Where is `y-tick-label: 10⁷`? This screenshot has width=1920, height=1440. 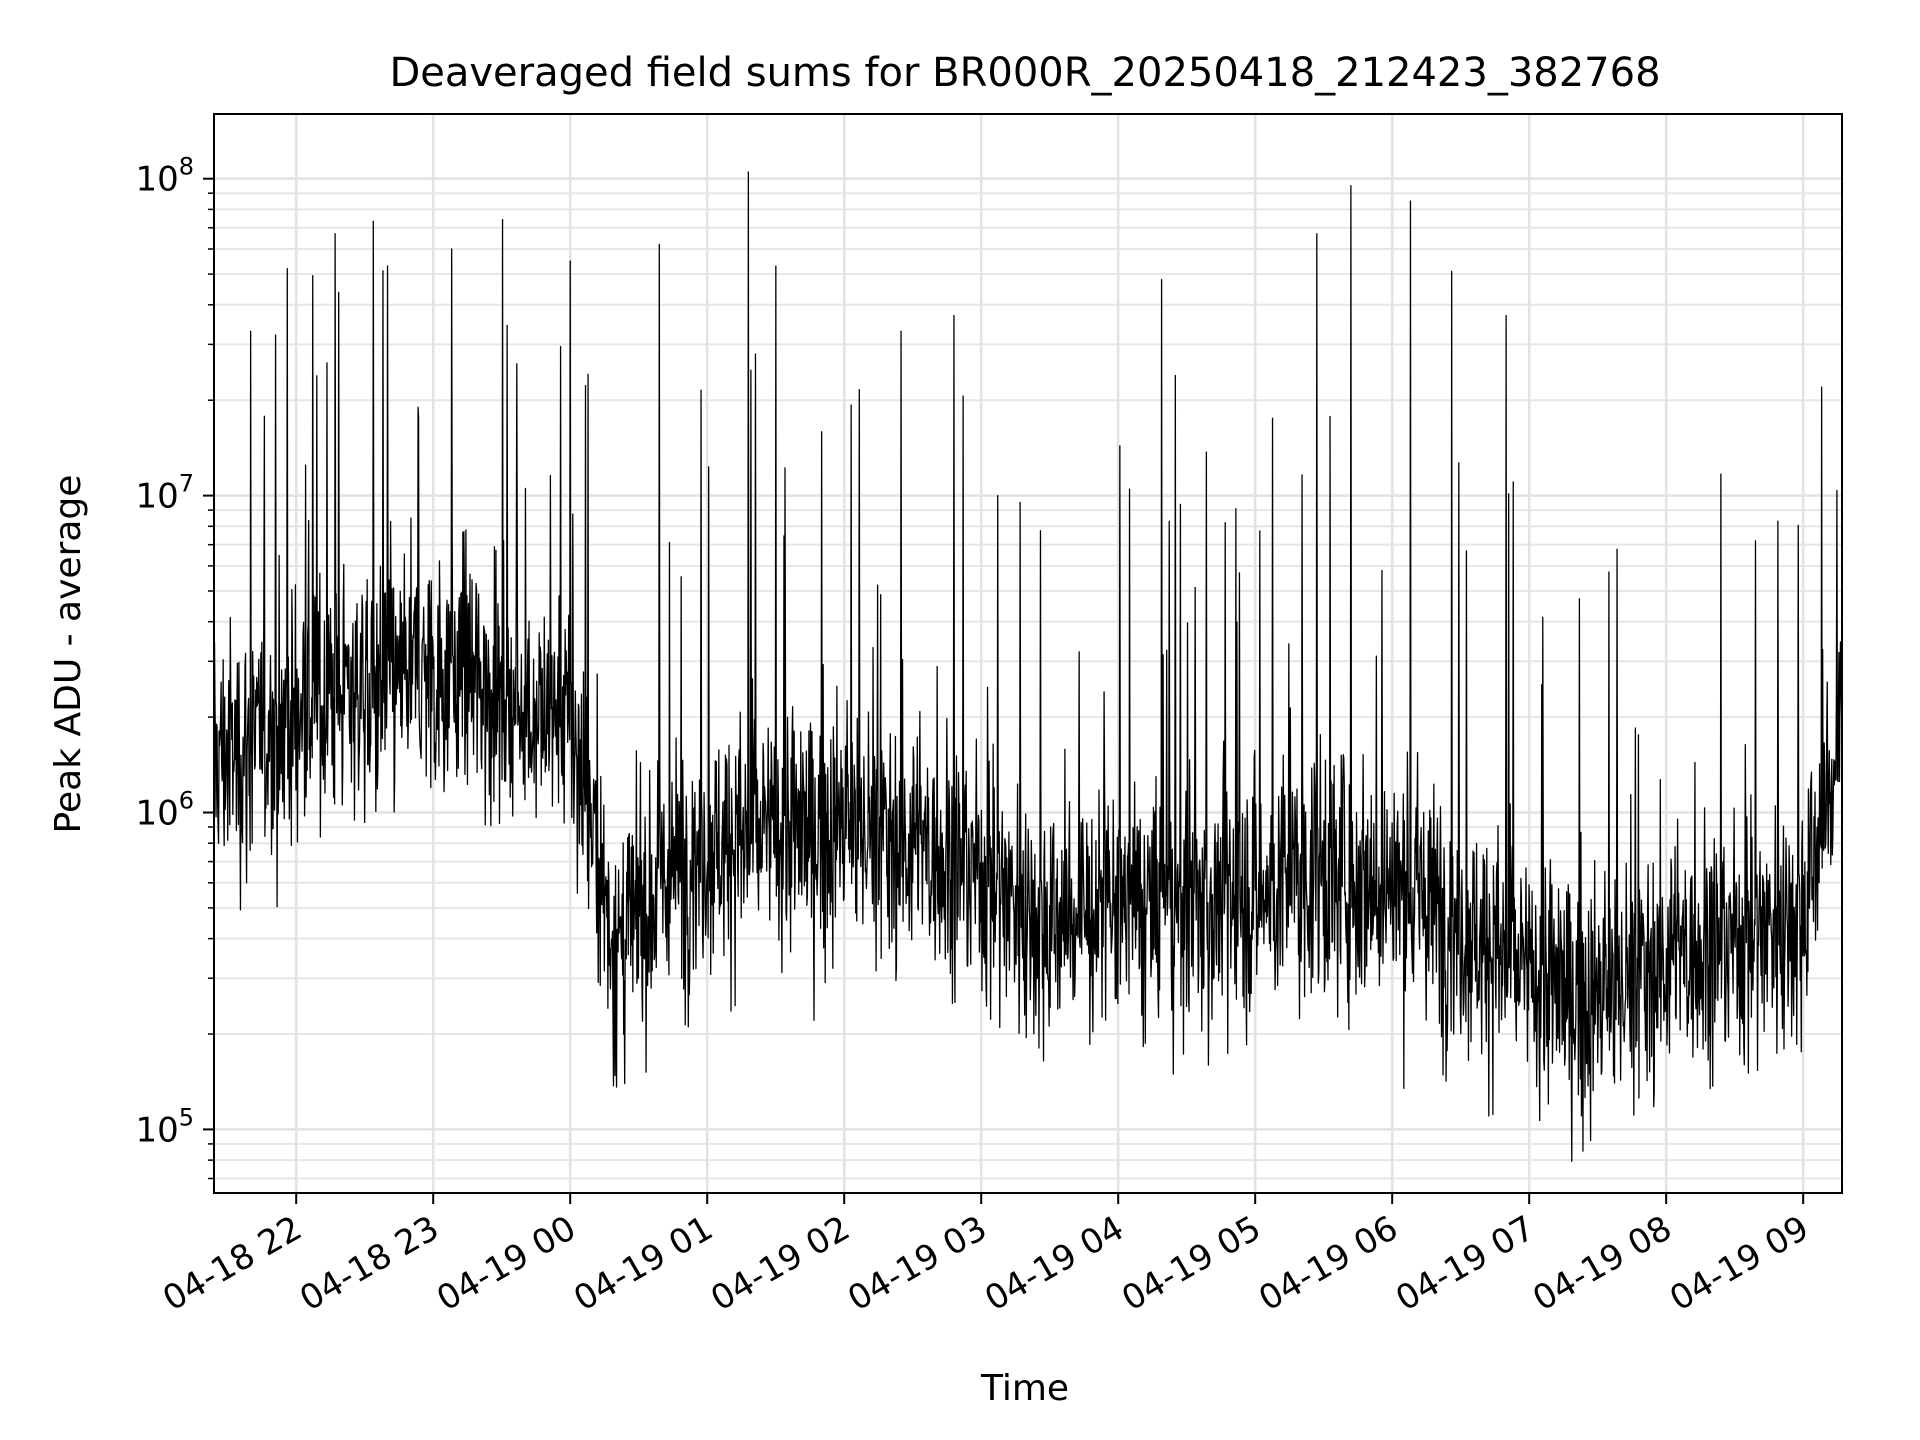
y-tick-label: 10⁷ is located at coordinates (164, 493).